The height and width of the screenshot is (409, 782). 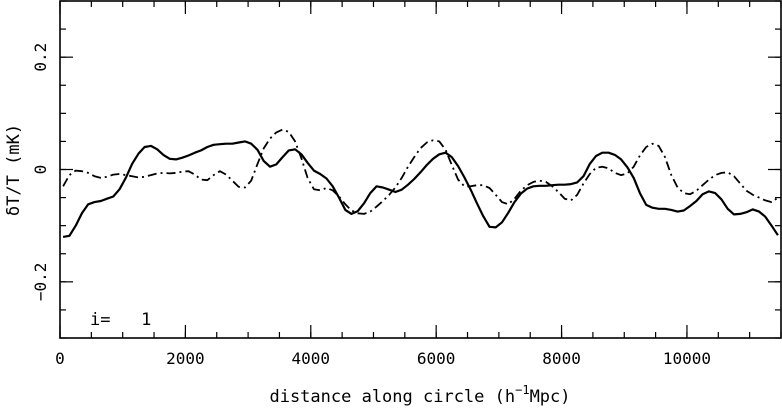 What do you see at coordinates (120, 320) in the screenshot?
I see `chart-annotation: i= 1` at bounding box center [120, 320].